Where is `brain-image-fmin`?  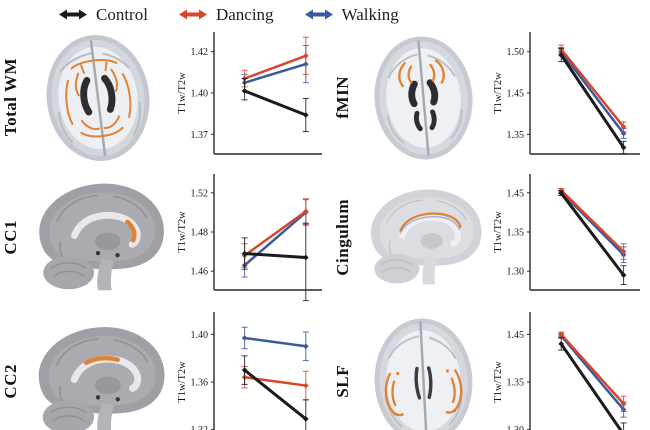 brain-image-fmin is located at coordinates (423, 98).